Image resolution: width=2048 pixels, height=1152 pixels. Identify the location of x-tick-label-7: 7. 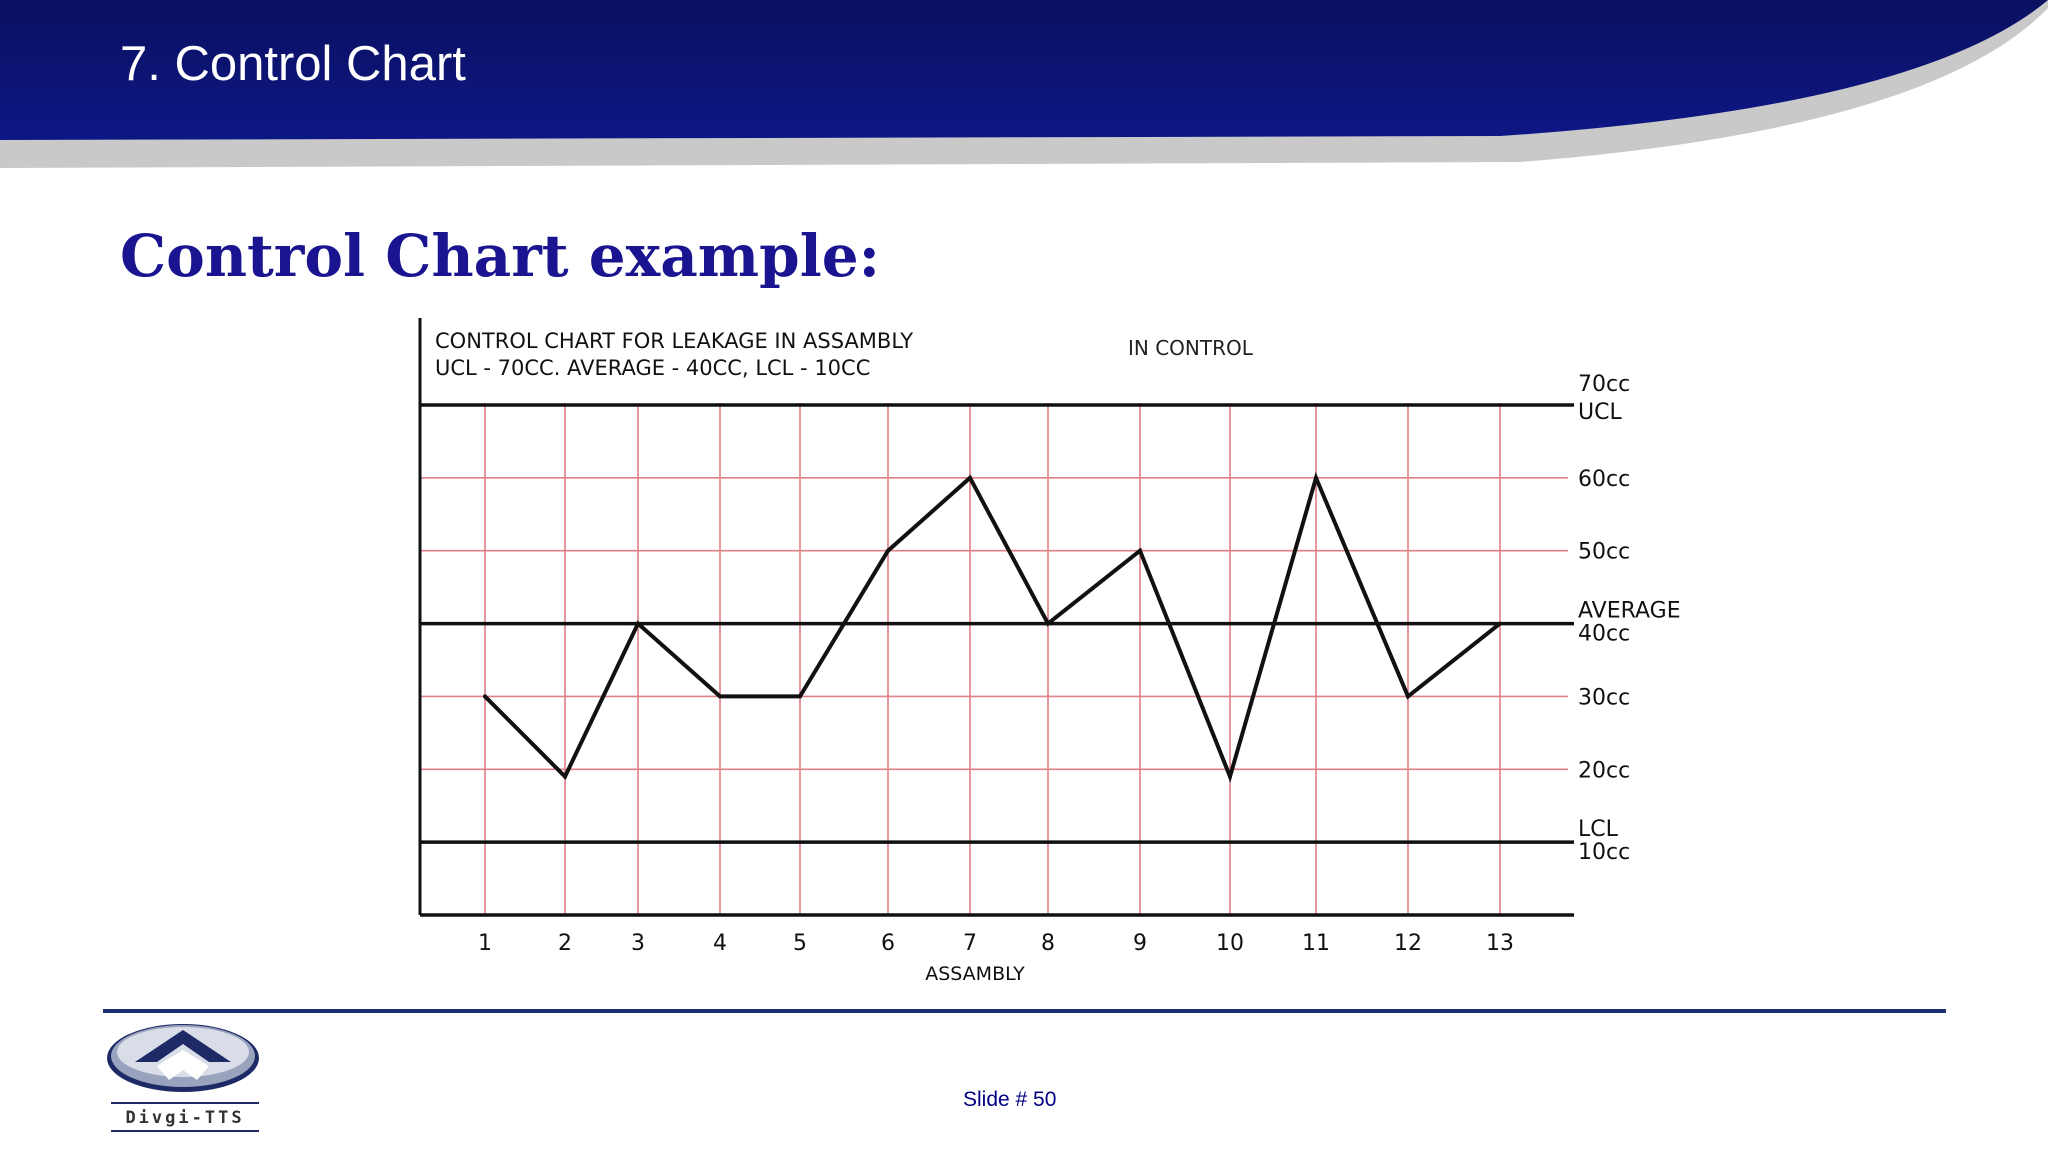
(970, 943).